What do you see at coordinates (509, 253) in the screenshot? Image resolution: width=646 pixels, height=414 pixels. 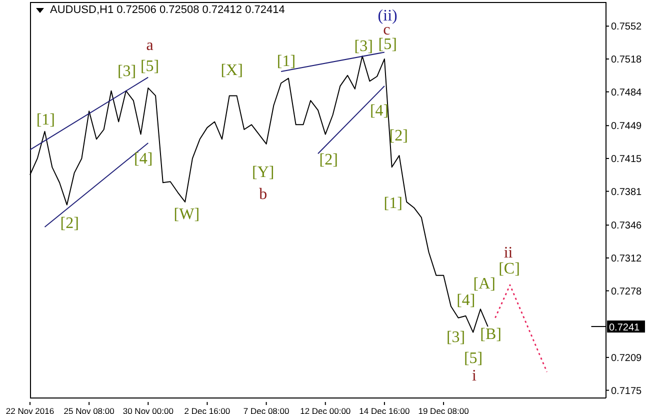 I see `annotation: ii` at bounding box center [509, 253].